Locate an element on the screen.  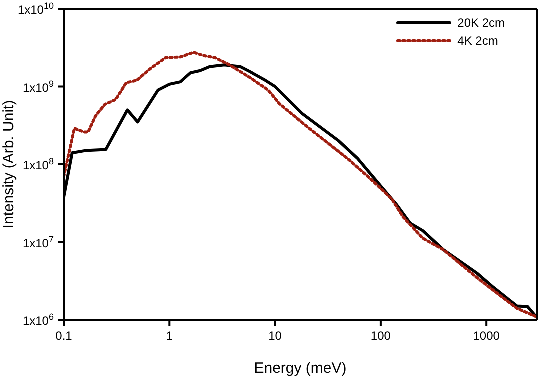
x-tick-label: 1 is located at coordinates (170, 336).